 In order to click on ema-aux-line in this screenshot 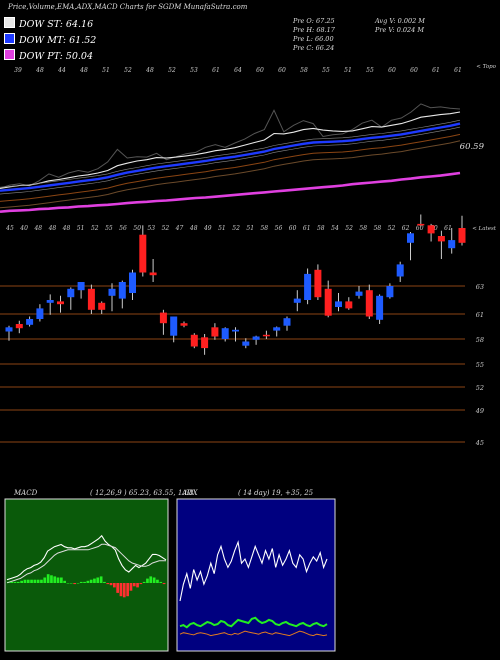, I will do `click(230, 160)`.